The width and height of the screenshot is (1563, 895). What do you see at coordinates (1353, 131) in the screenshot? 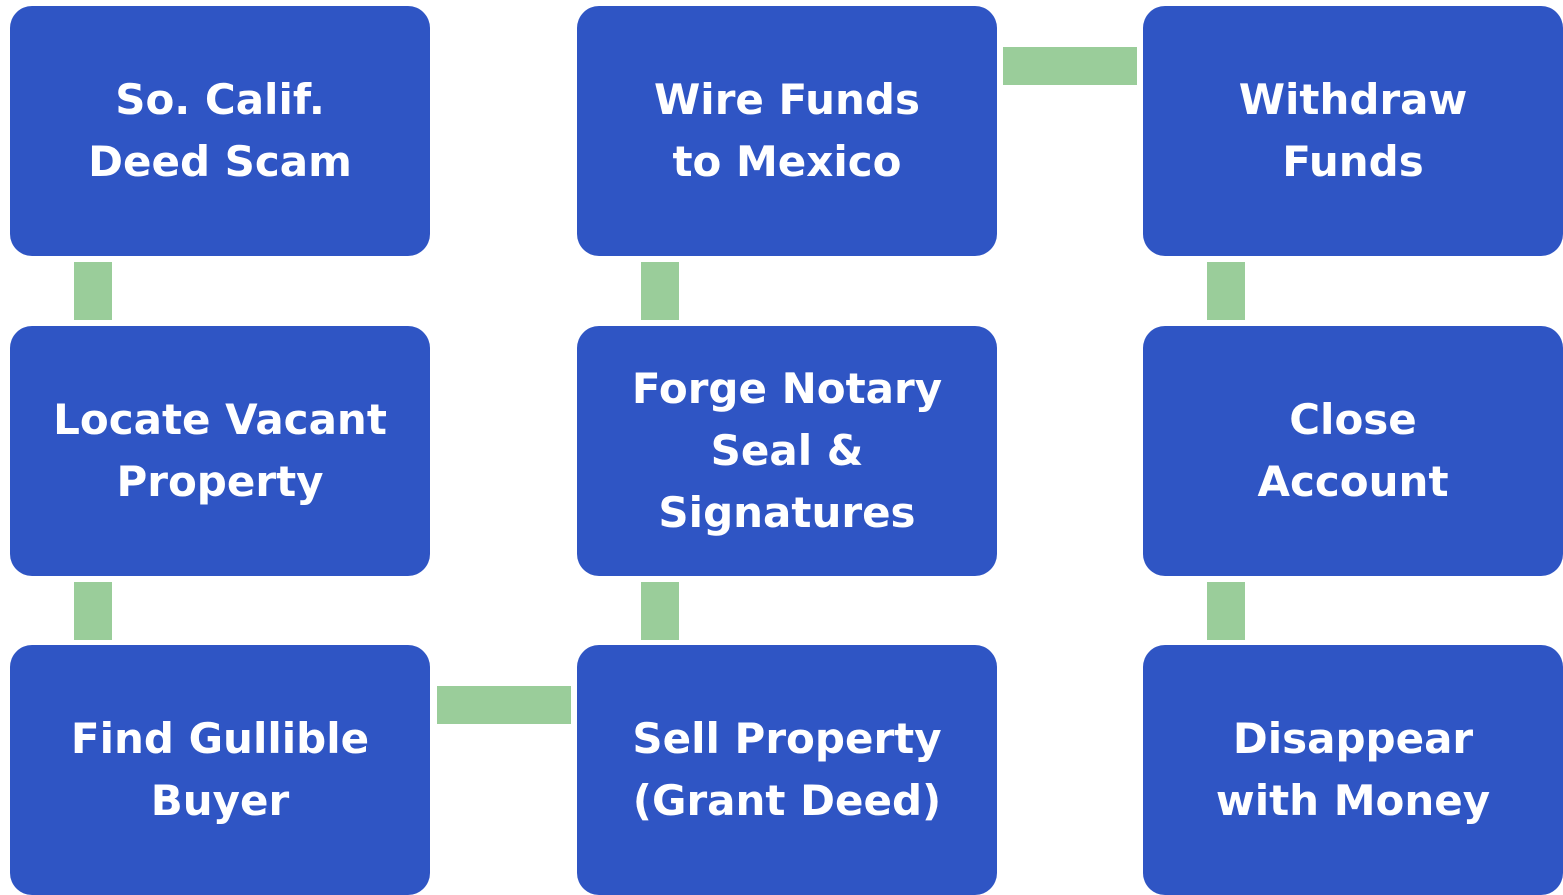
I see `step-box: Withdraw Funds` at bounding box center [1353, 131].